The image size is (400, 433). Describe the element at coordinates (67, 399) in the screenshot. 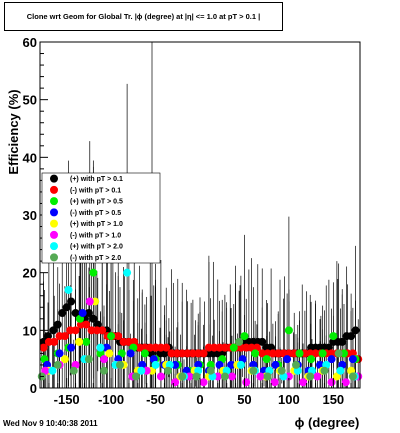

I see `x-tick-label: -150` at that location.